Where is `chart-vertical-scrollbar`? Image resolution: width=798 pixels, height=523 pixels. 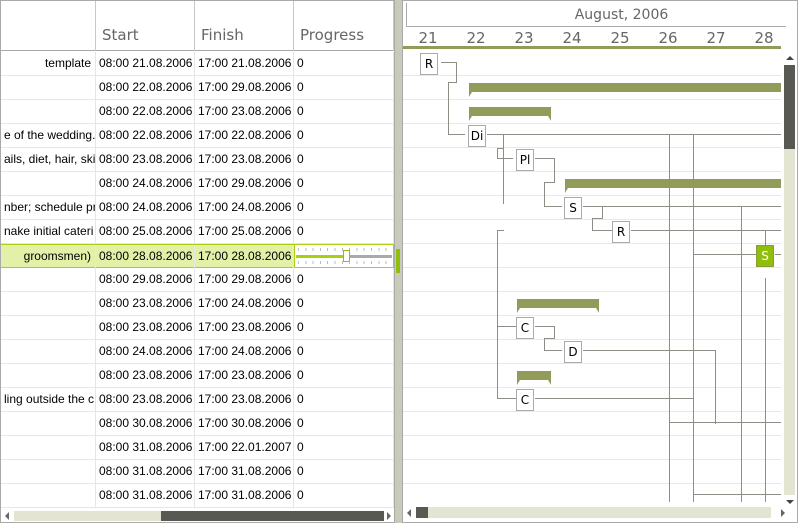 chart-vertical-scrollbar is located at coordinates (789, 280).